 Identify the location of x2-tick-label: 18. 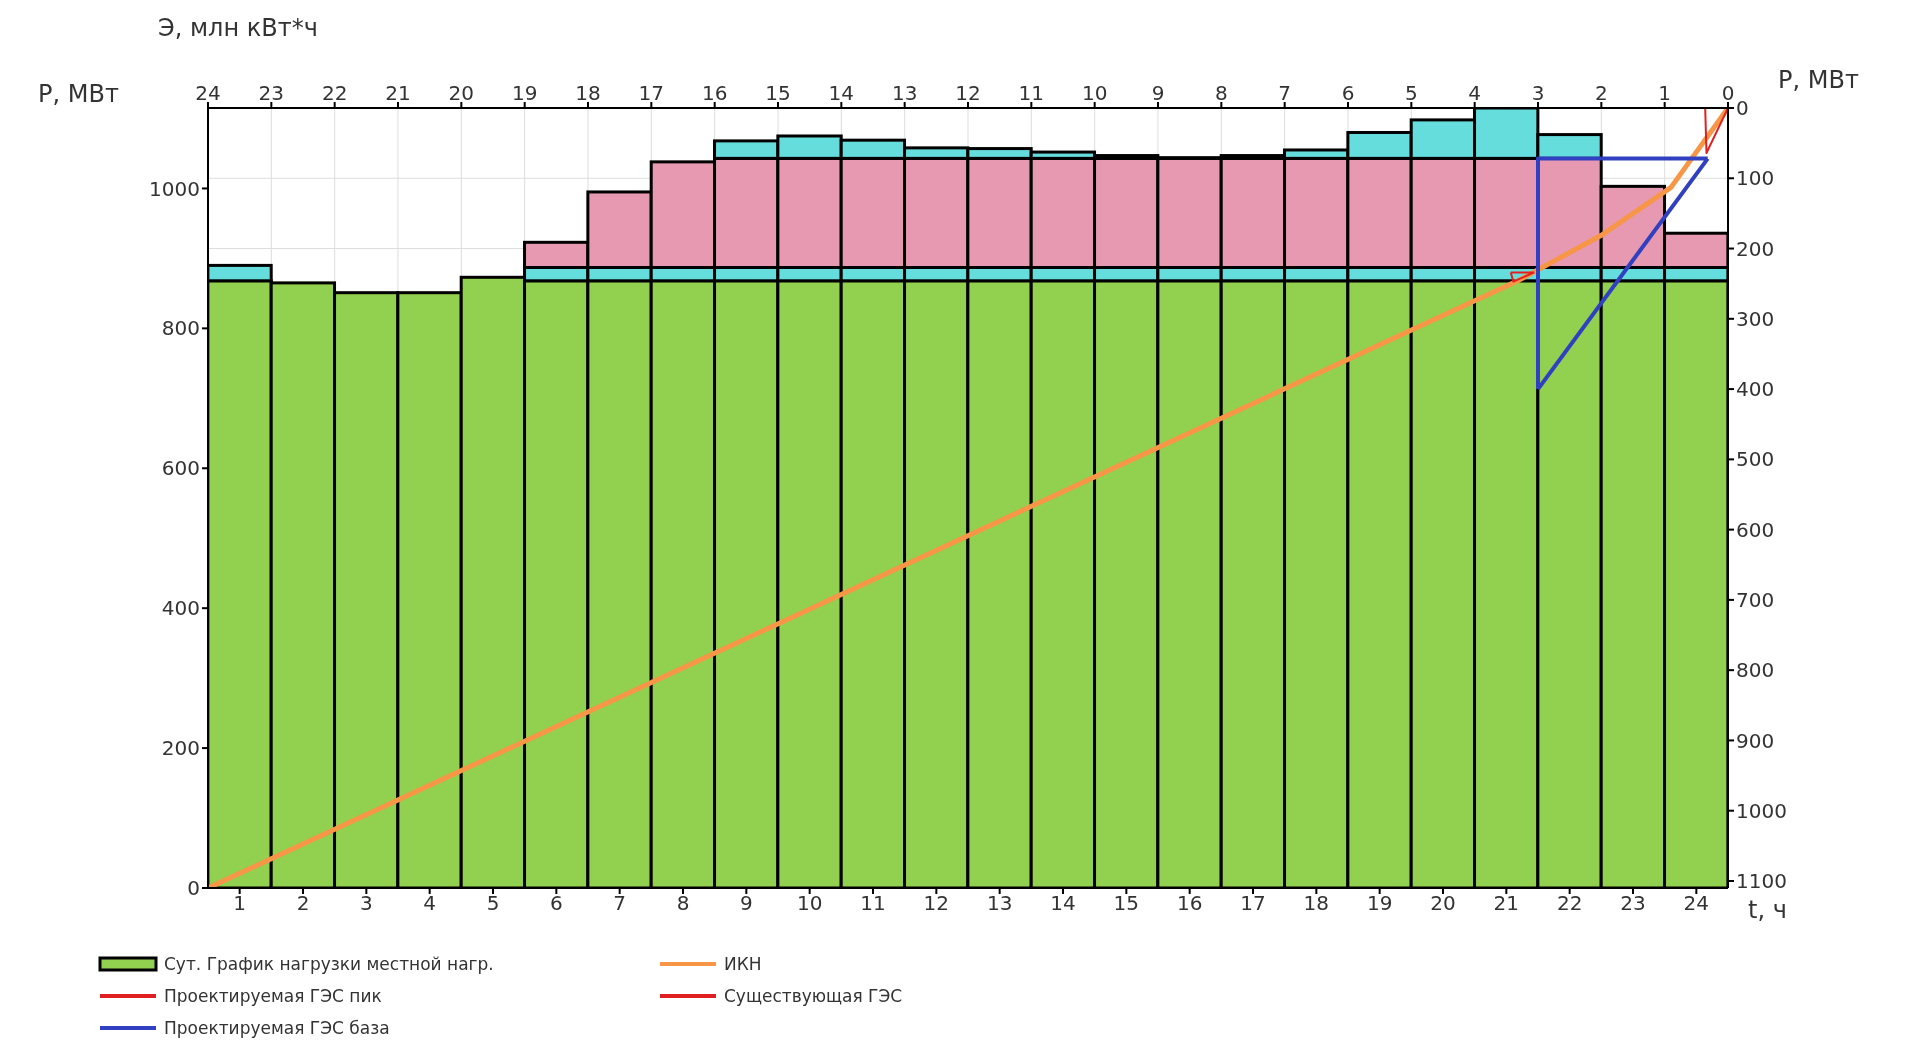
(588, 93).